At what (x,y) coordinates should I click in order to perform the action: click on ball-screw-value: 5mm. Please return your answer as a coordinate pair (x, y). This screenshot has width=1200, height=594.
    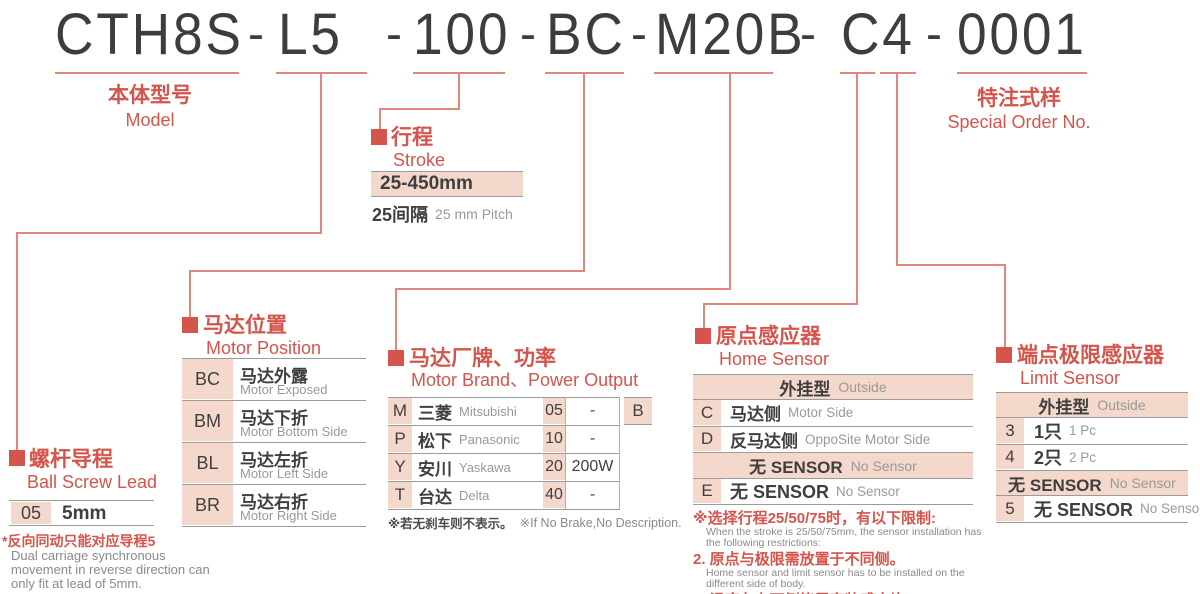
    Looking at the image, I should click on (84, 513).